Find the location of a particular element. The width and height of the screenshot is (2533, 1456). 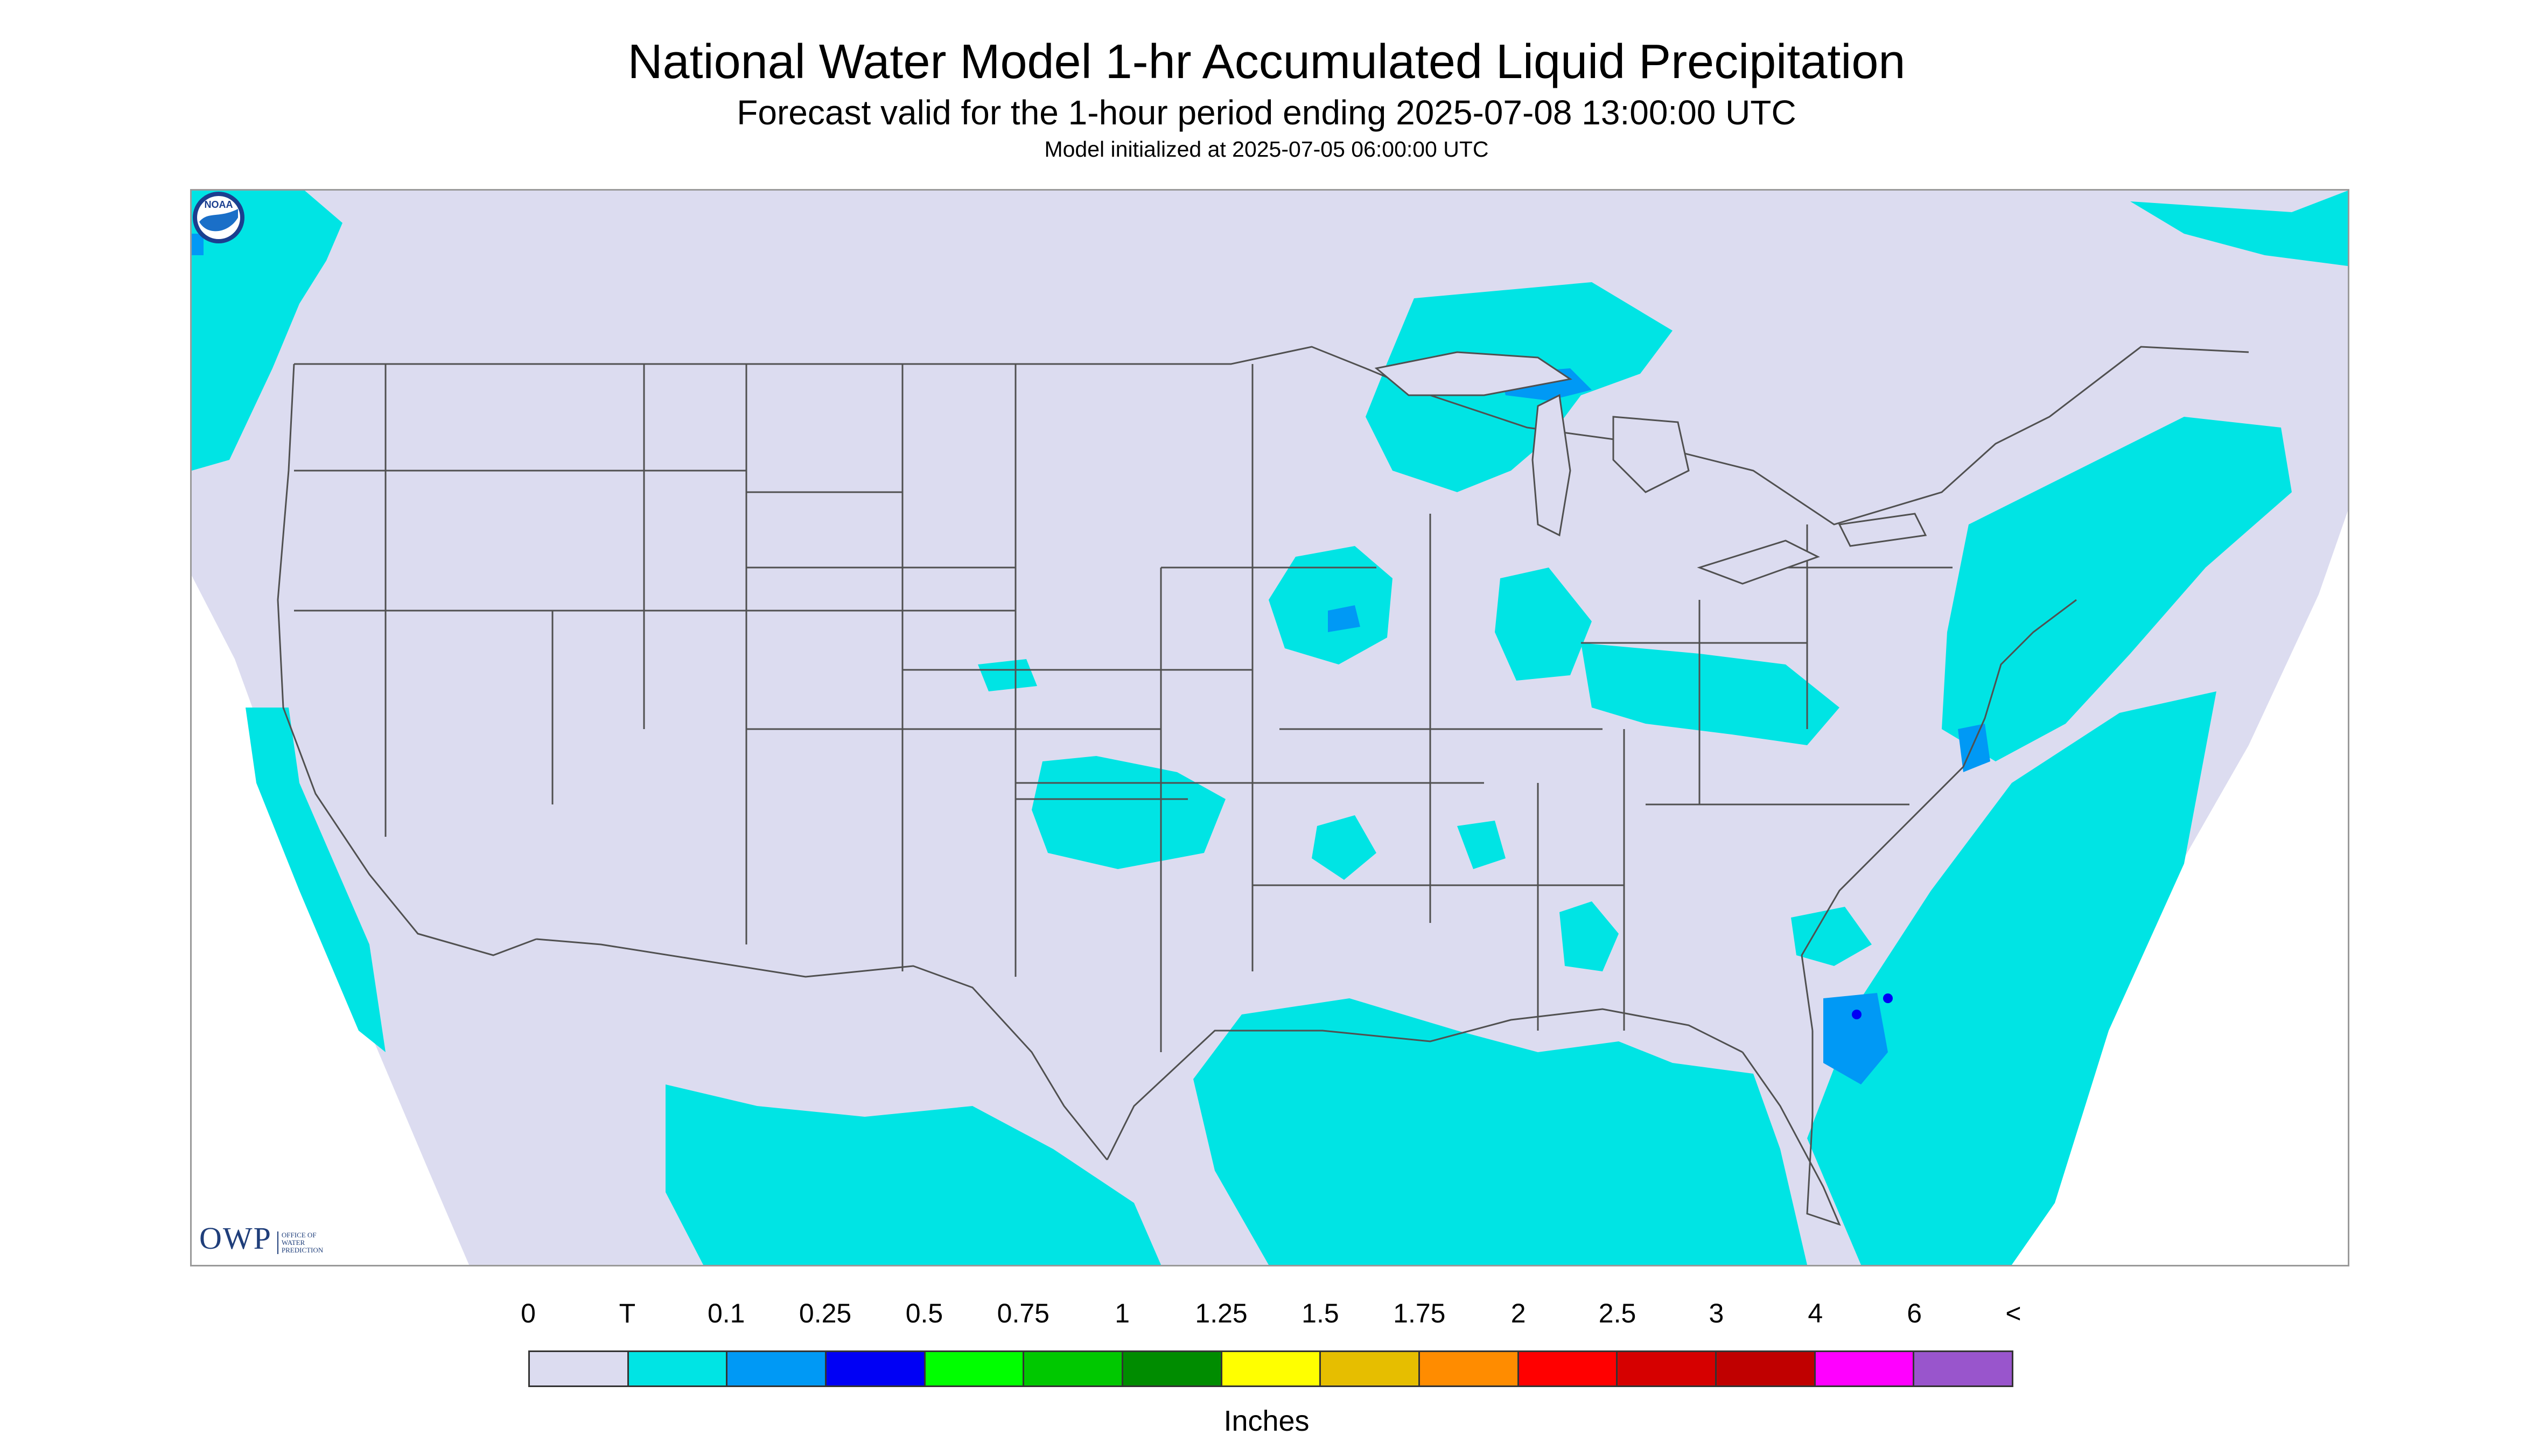

noaa-logo-text: NOAA is located at coordinates (219, 204).